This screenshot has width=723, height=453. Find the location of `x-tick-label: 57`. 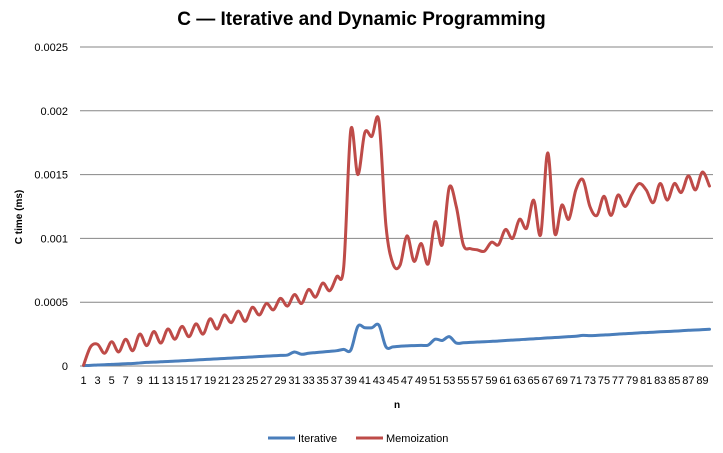

x-tick-label: 57 is located at coordinates (477, 381).